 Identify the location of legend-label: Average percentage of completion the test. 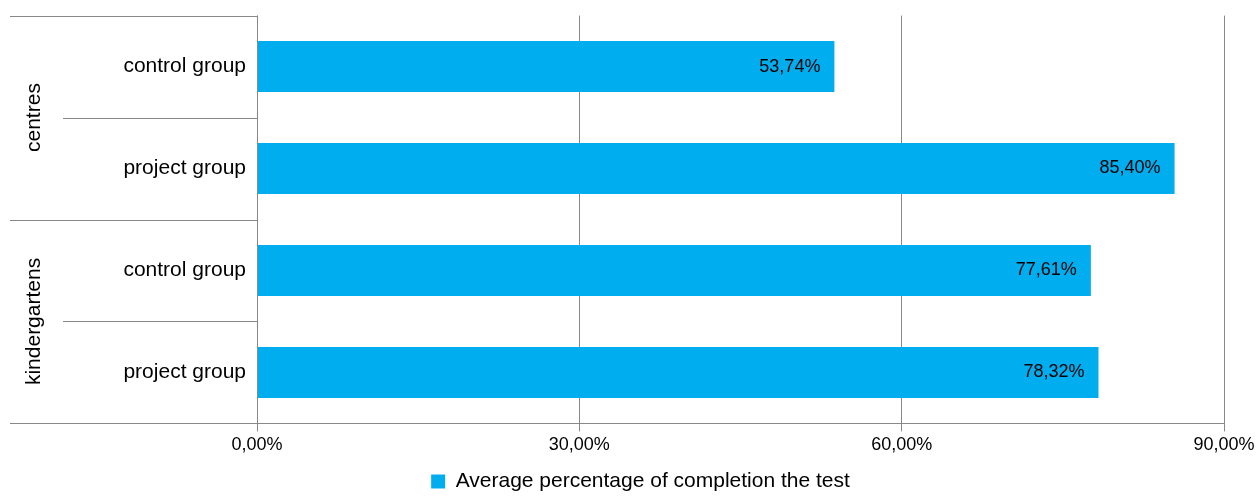
(653, 480).